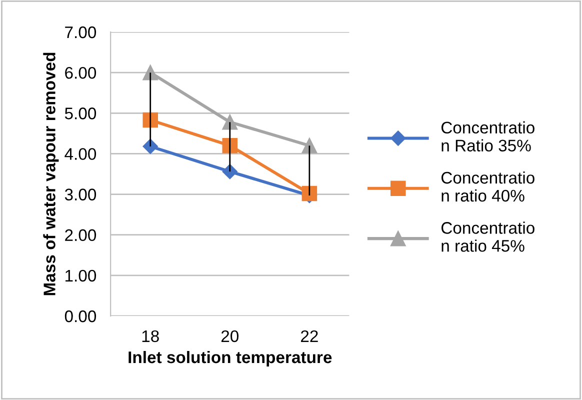 The image size is (582, 400). Describe the element at coordinates (80, 194) in the screenshot. I see `y-tick-label: 3.00` at that location.